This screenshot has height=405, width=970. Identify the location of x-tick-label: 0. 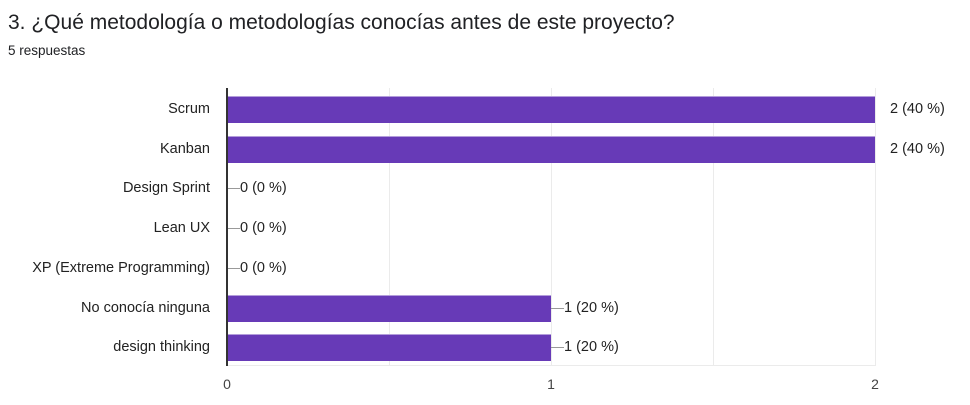
(227, 384).